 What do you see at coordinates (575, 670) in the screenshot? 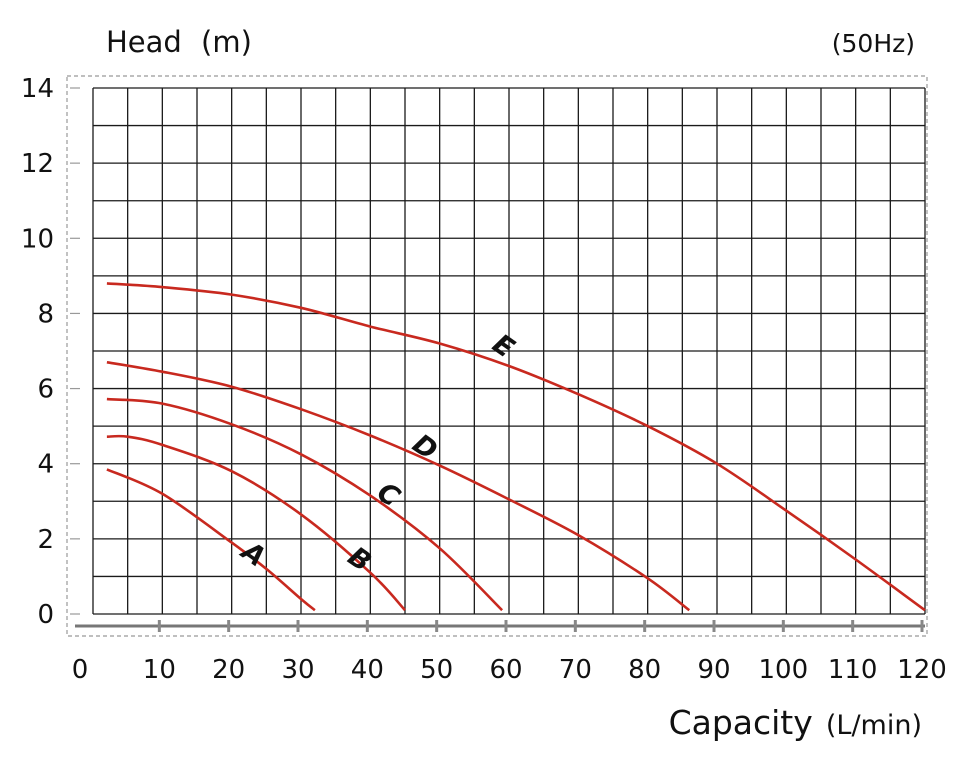
I see `x-tick-label: 70` at bounding box center [575, 670].